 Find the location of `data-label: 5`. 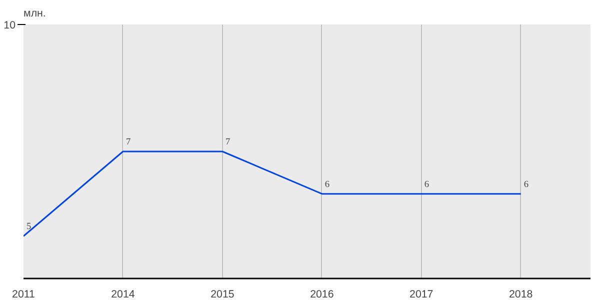

data-label: 5 is located at coordinates (29, 227).